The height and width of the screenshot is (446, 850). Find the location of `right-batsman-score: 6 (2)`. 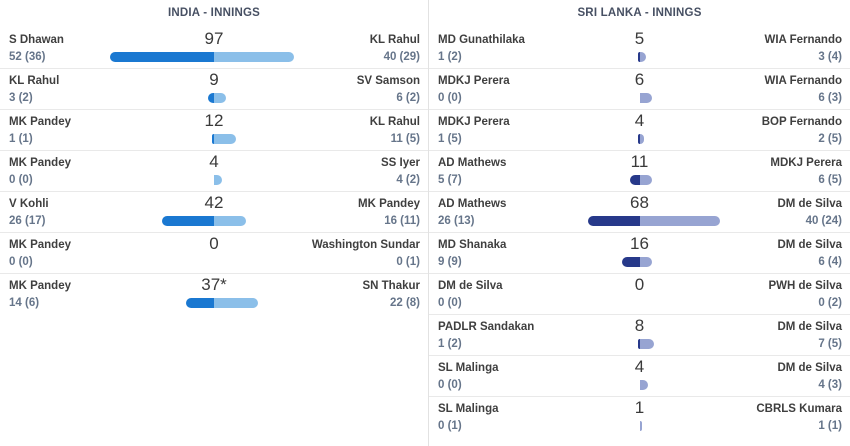

right-batsman-score: 6 (2) is located at coordinates (408, 98).